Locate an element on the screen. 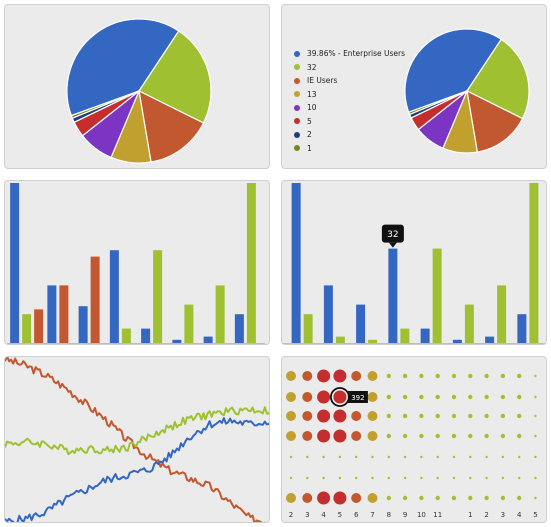  legend-item: IE Users is located at coordinates (349, 81).